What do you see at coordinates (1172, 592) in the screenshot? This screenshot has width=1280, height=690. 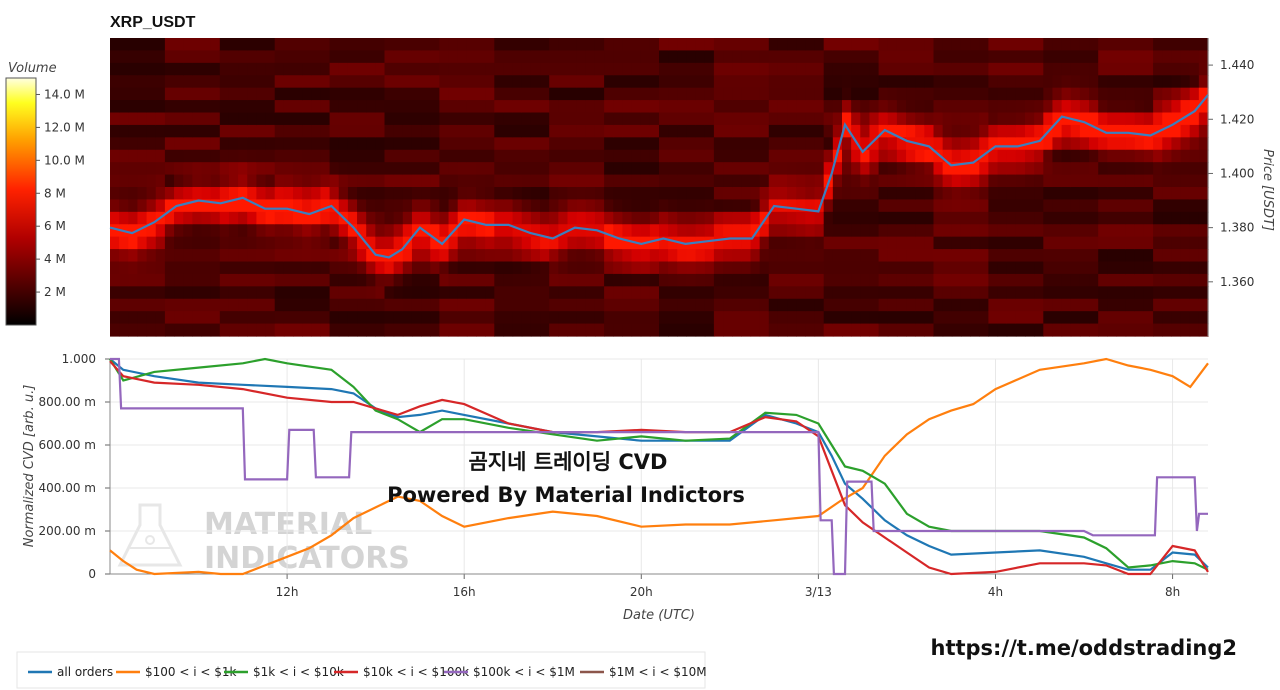 I see `cvd-x-tick-label: 8h` at bounding box center [1172, 592].